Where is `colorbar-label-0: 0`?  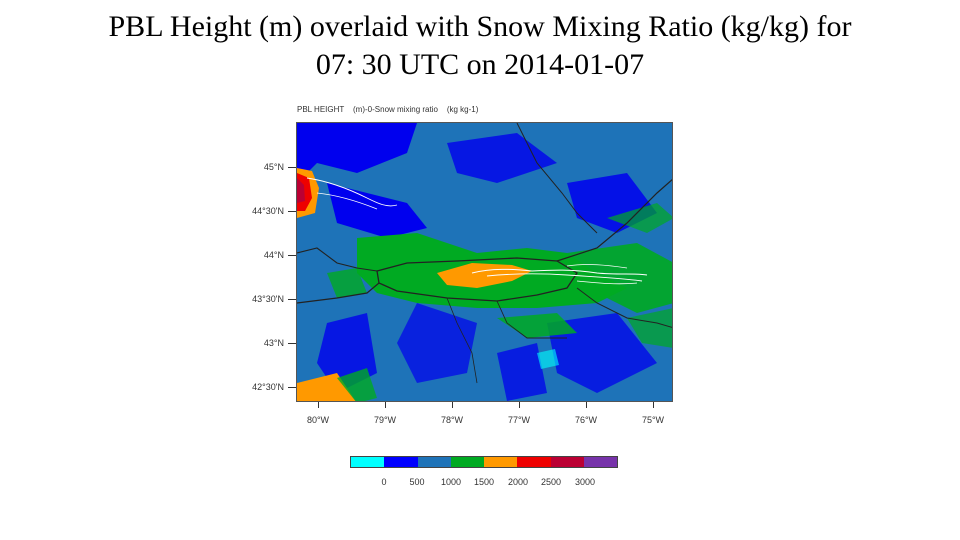 colorbar-label-0: 0 is located at coordinates (384, 482).